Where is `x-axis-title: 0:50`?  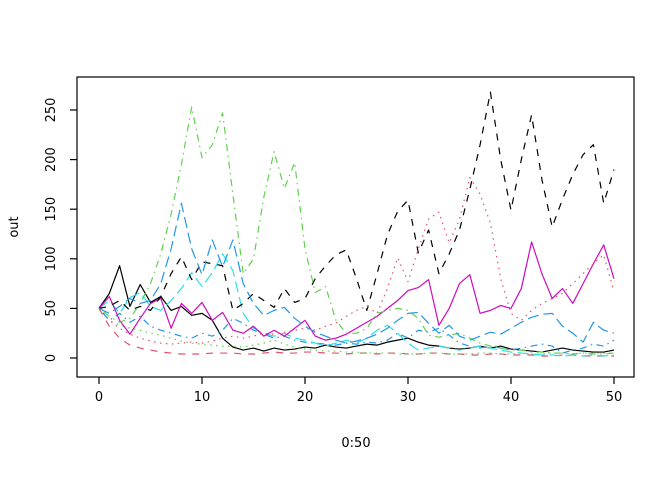
x-axis-title: 0:50 is located at coordinates (355, 443).